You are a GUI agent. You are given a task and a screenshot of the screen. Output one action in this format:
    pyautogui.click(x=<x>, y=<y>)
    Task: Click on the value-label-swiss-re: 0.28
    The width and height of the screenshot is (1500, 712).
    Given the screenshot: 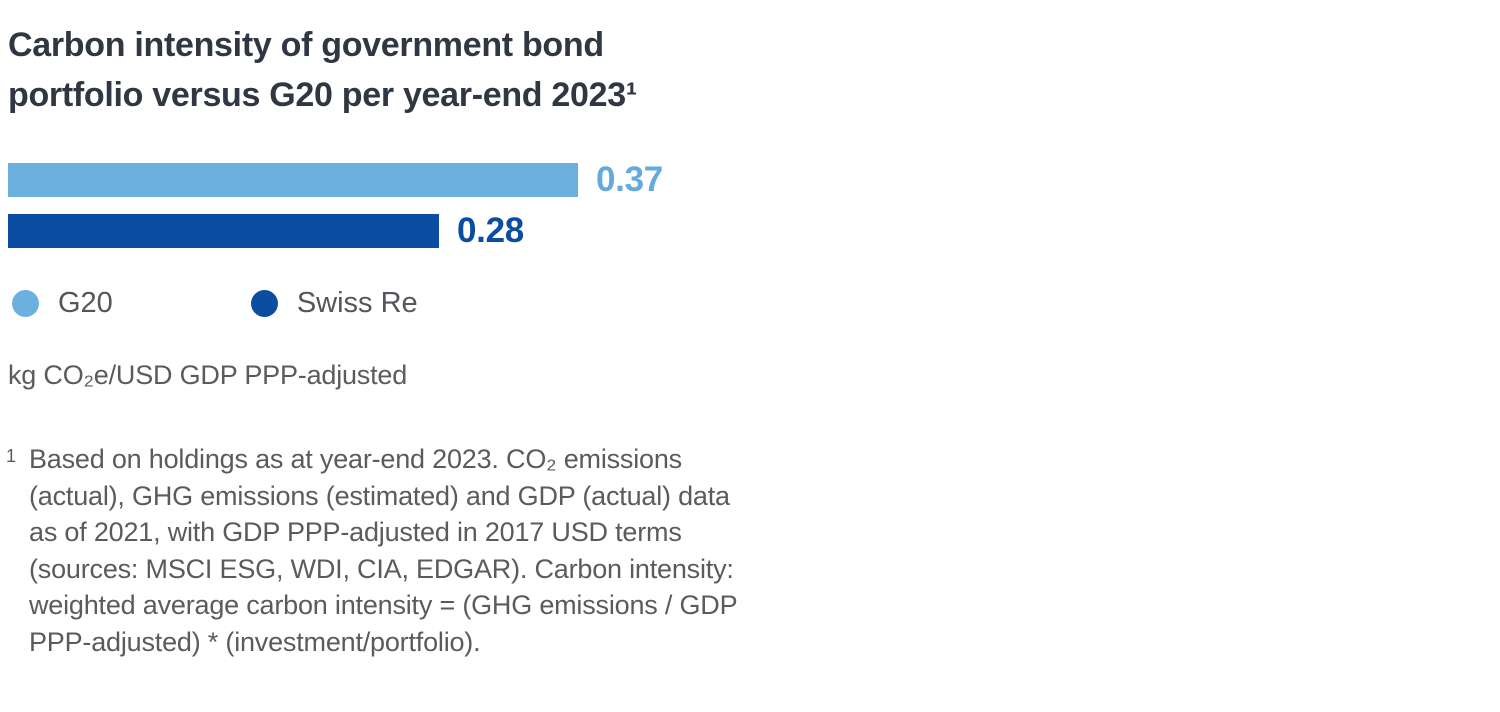 What is the action you would take?
    pyautogui.click(x=490, y=230)
    